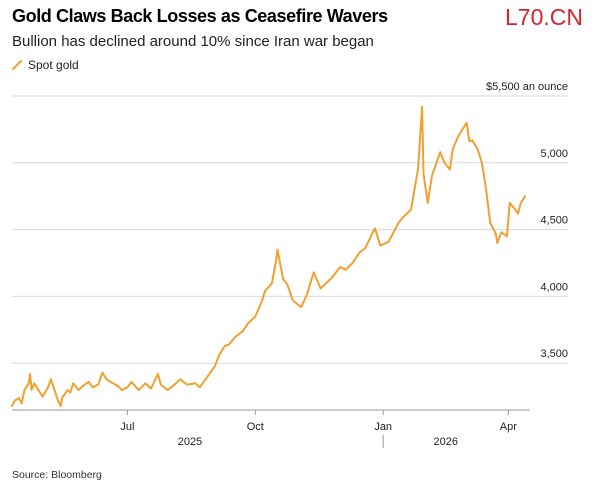  What do you see at coordinates (53, 65) in the screenshot?
I see `legend-label: Spot gold` at bounding box center [53, 65].